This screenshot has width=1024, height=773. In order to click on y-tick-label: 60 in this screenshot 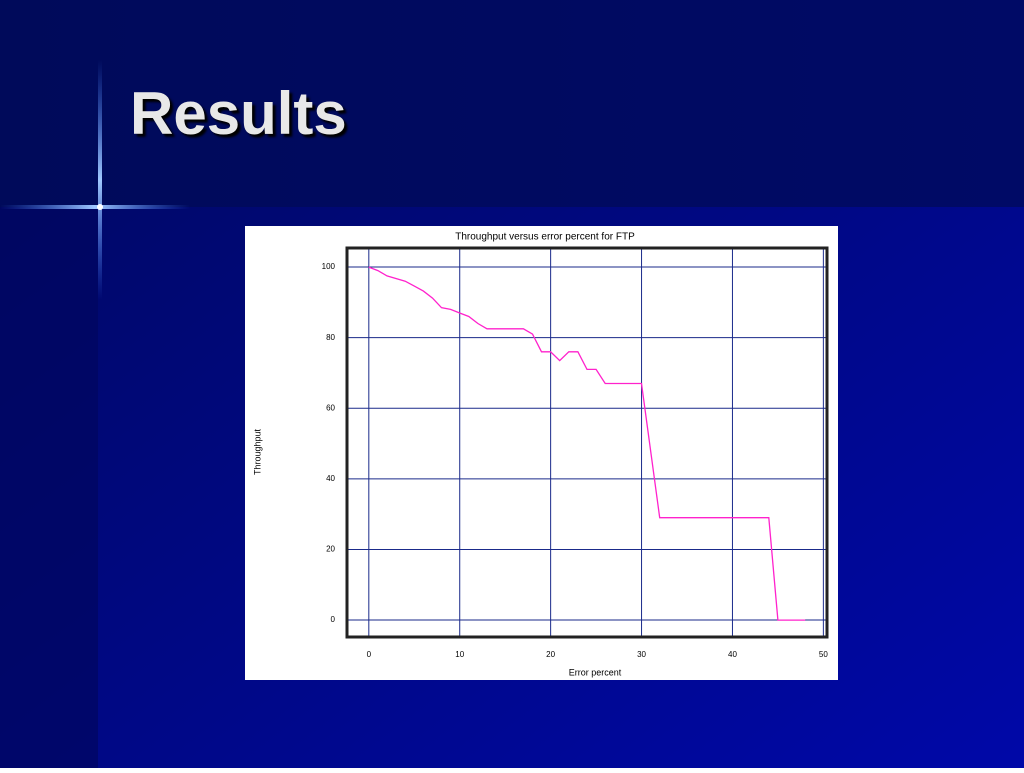, I will do `click(330, 407)`.